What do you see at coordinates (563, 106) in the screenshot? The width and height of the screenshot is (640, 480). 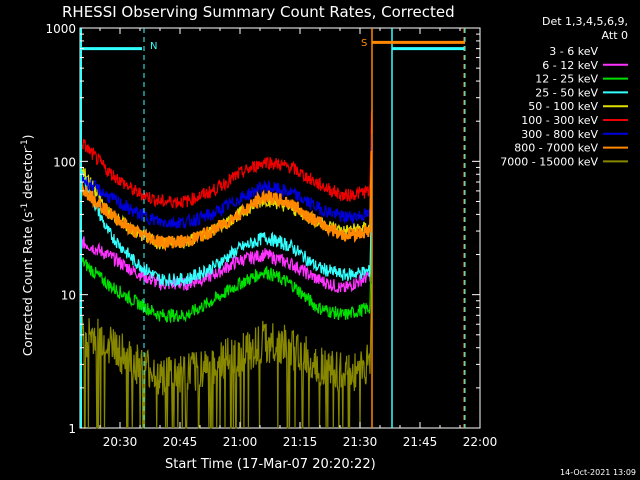 I see `legend-entry-label: 50 - 100 keV` at bounding box center [563, 106].